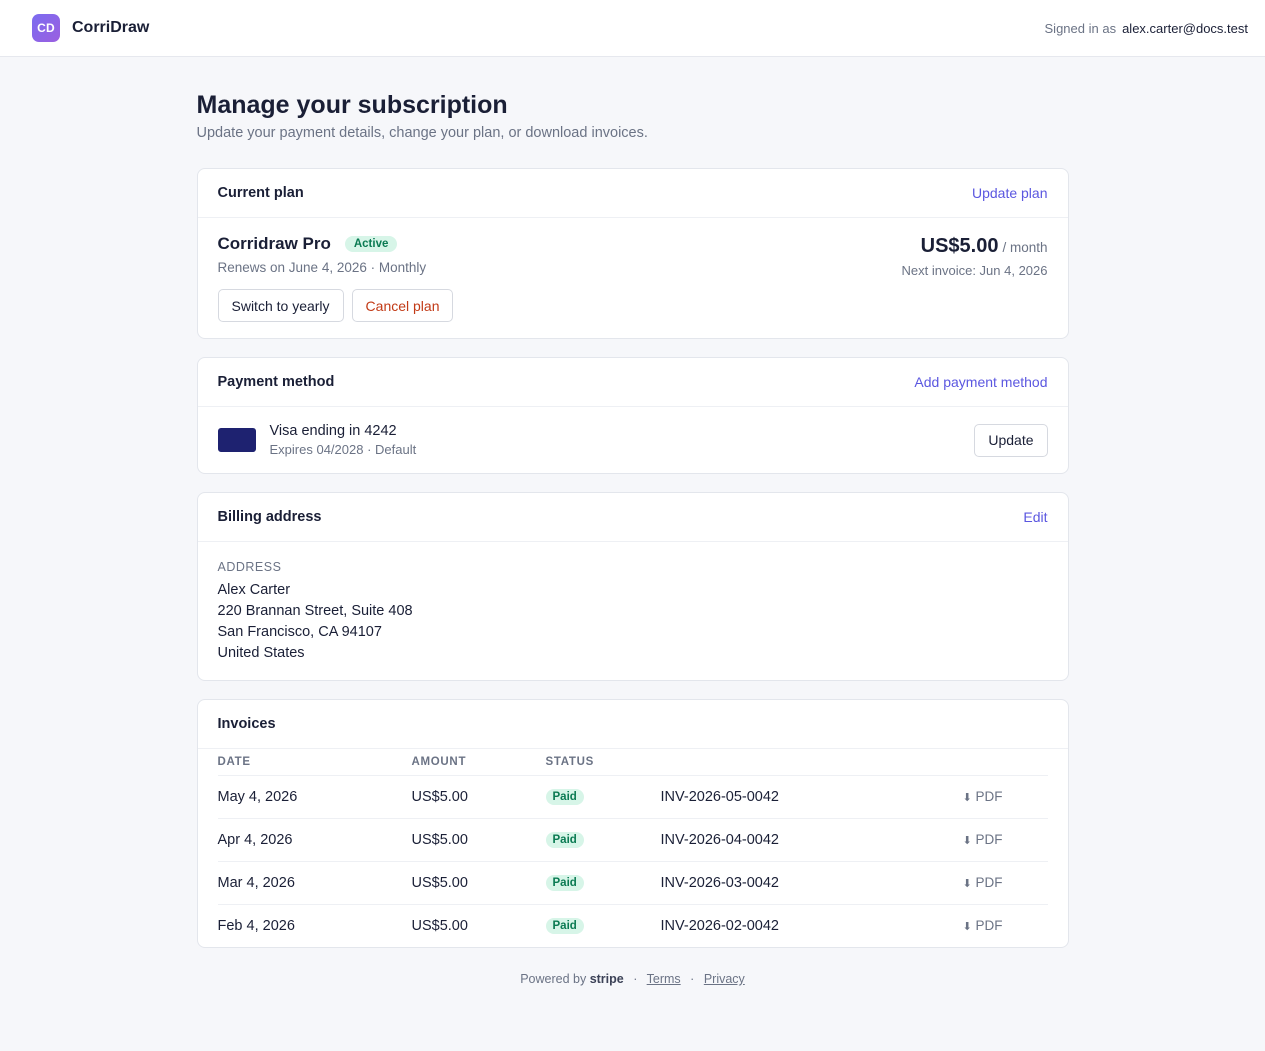 This screenshot has width=1265, height=1051. Describe the element at coordinates (553, 979) in the screenshot. I see `powered-by-label: Powered by` at that location.